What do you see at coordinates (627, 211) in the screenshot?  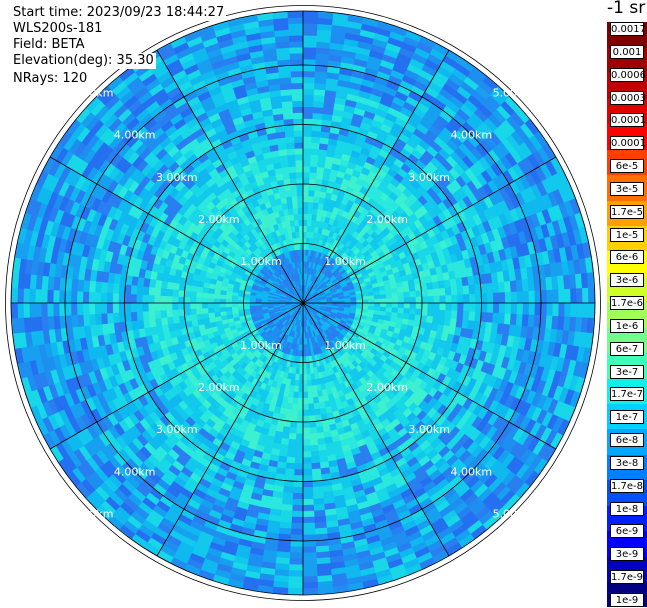 I see `colorbar-tick-label: 1.7e-5` at bounding box center [627, 211].